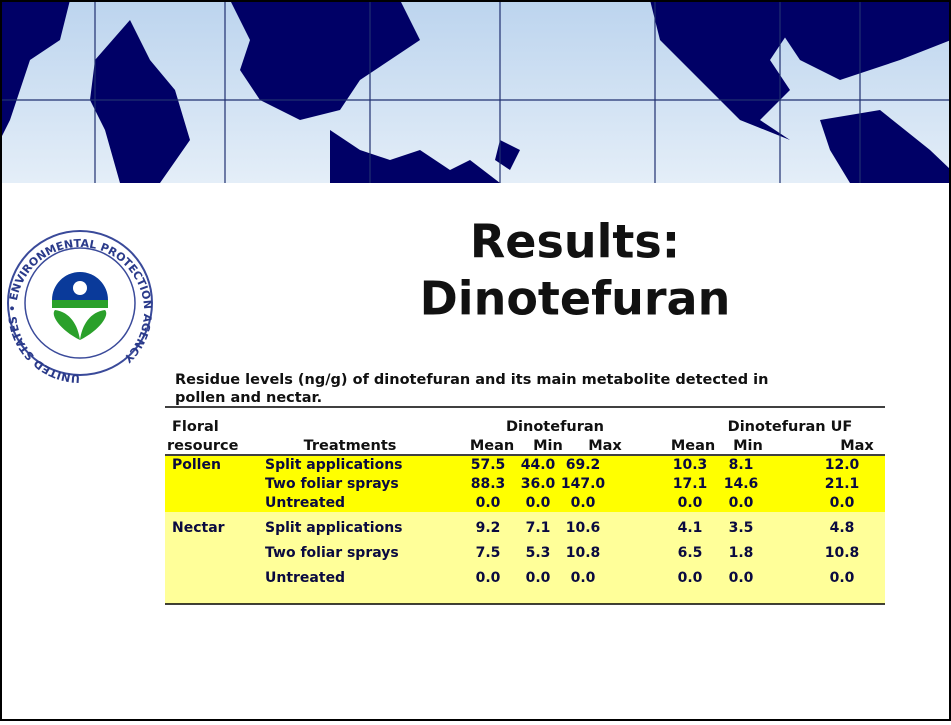 Image resolution: width=951 pixels, height=725 pixels. I want to click on pollen-band, so click(525, 484).